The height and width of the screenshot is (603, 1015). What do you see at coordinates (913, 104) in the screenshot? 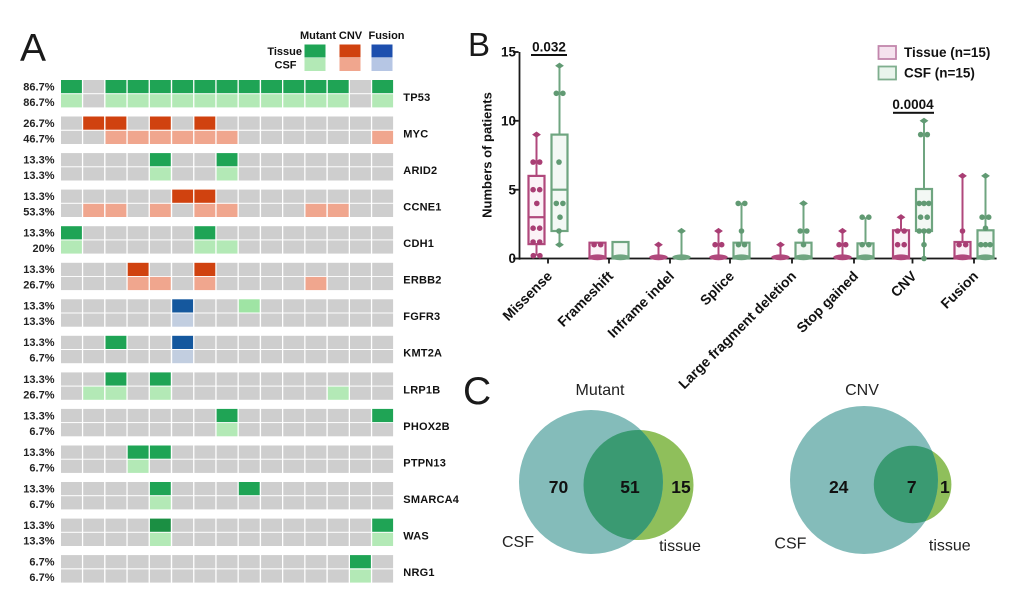
I see `svg-text: 0.0004` at bounding box center [913, 104].